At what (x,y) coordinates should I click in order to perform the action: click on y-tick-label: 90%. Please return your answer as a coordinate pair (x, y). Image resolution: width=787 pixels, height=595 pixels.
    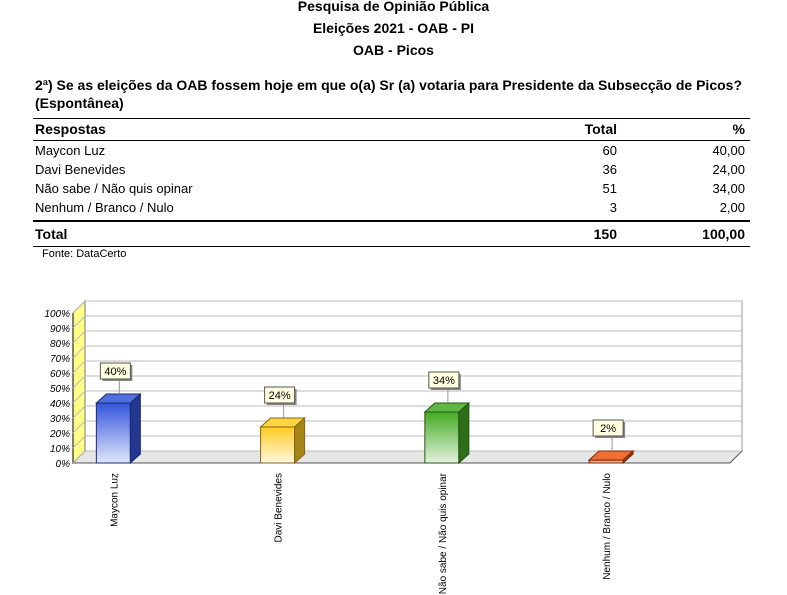
    Looking at the image, I should click on (60, 329).